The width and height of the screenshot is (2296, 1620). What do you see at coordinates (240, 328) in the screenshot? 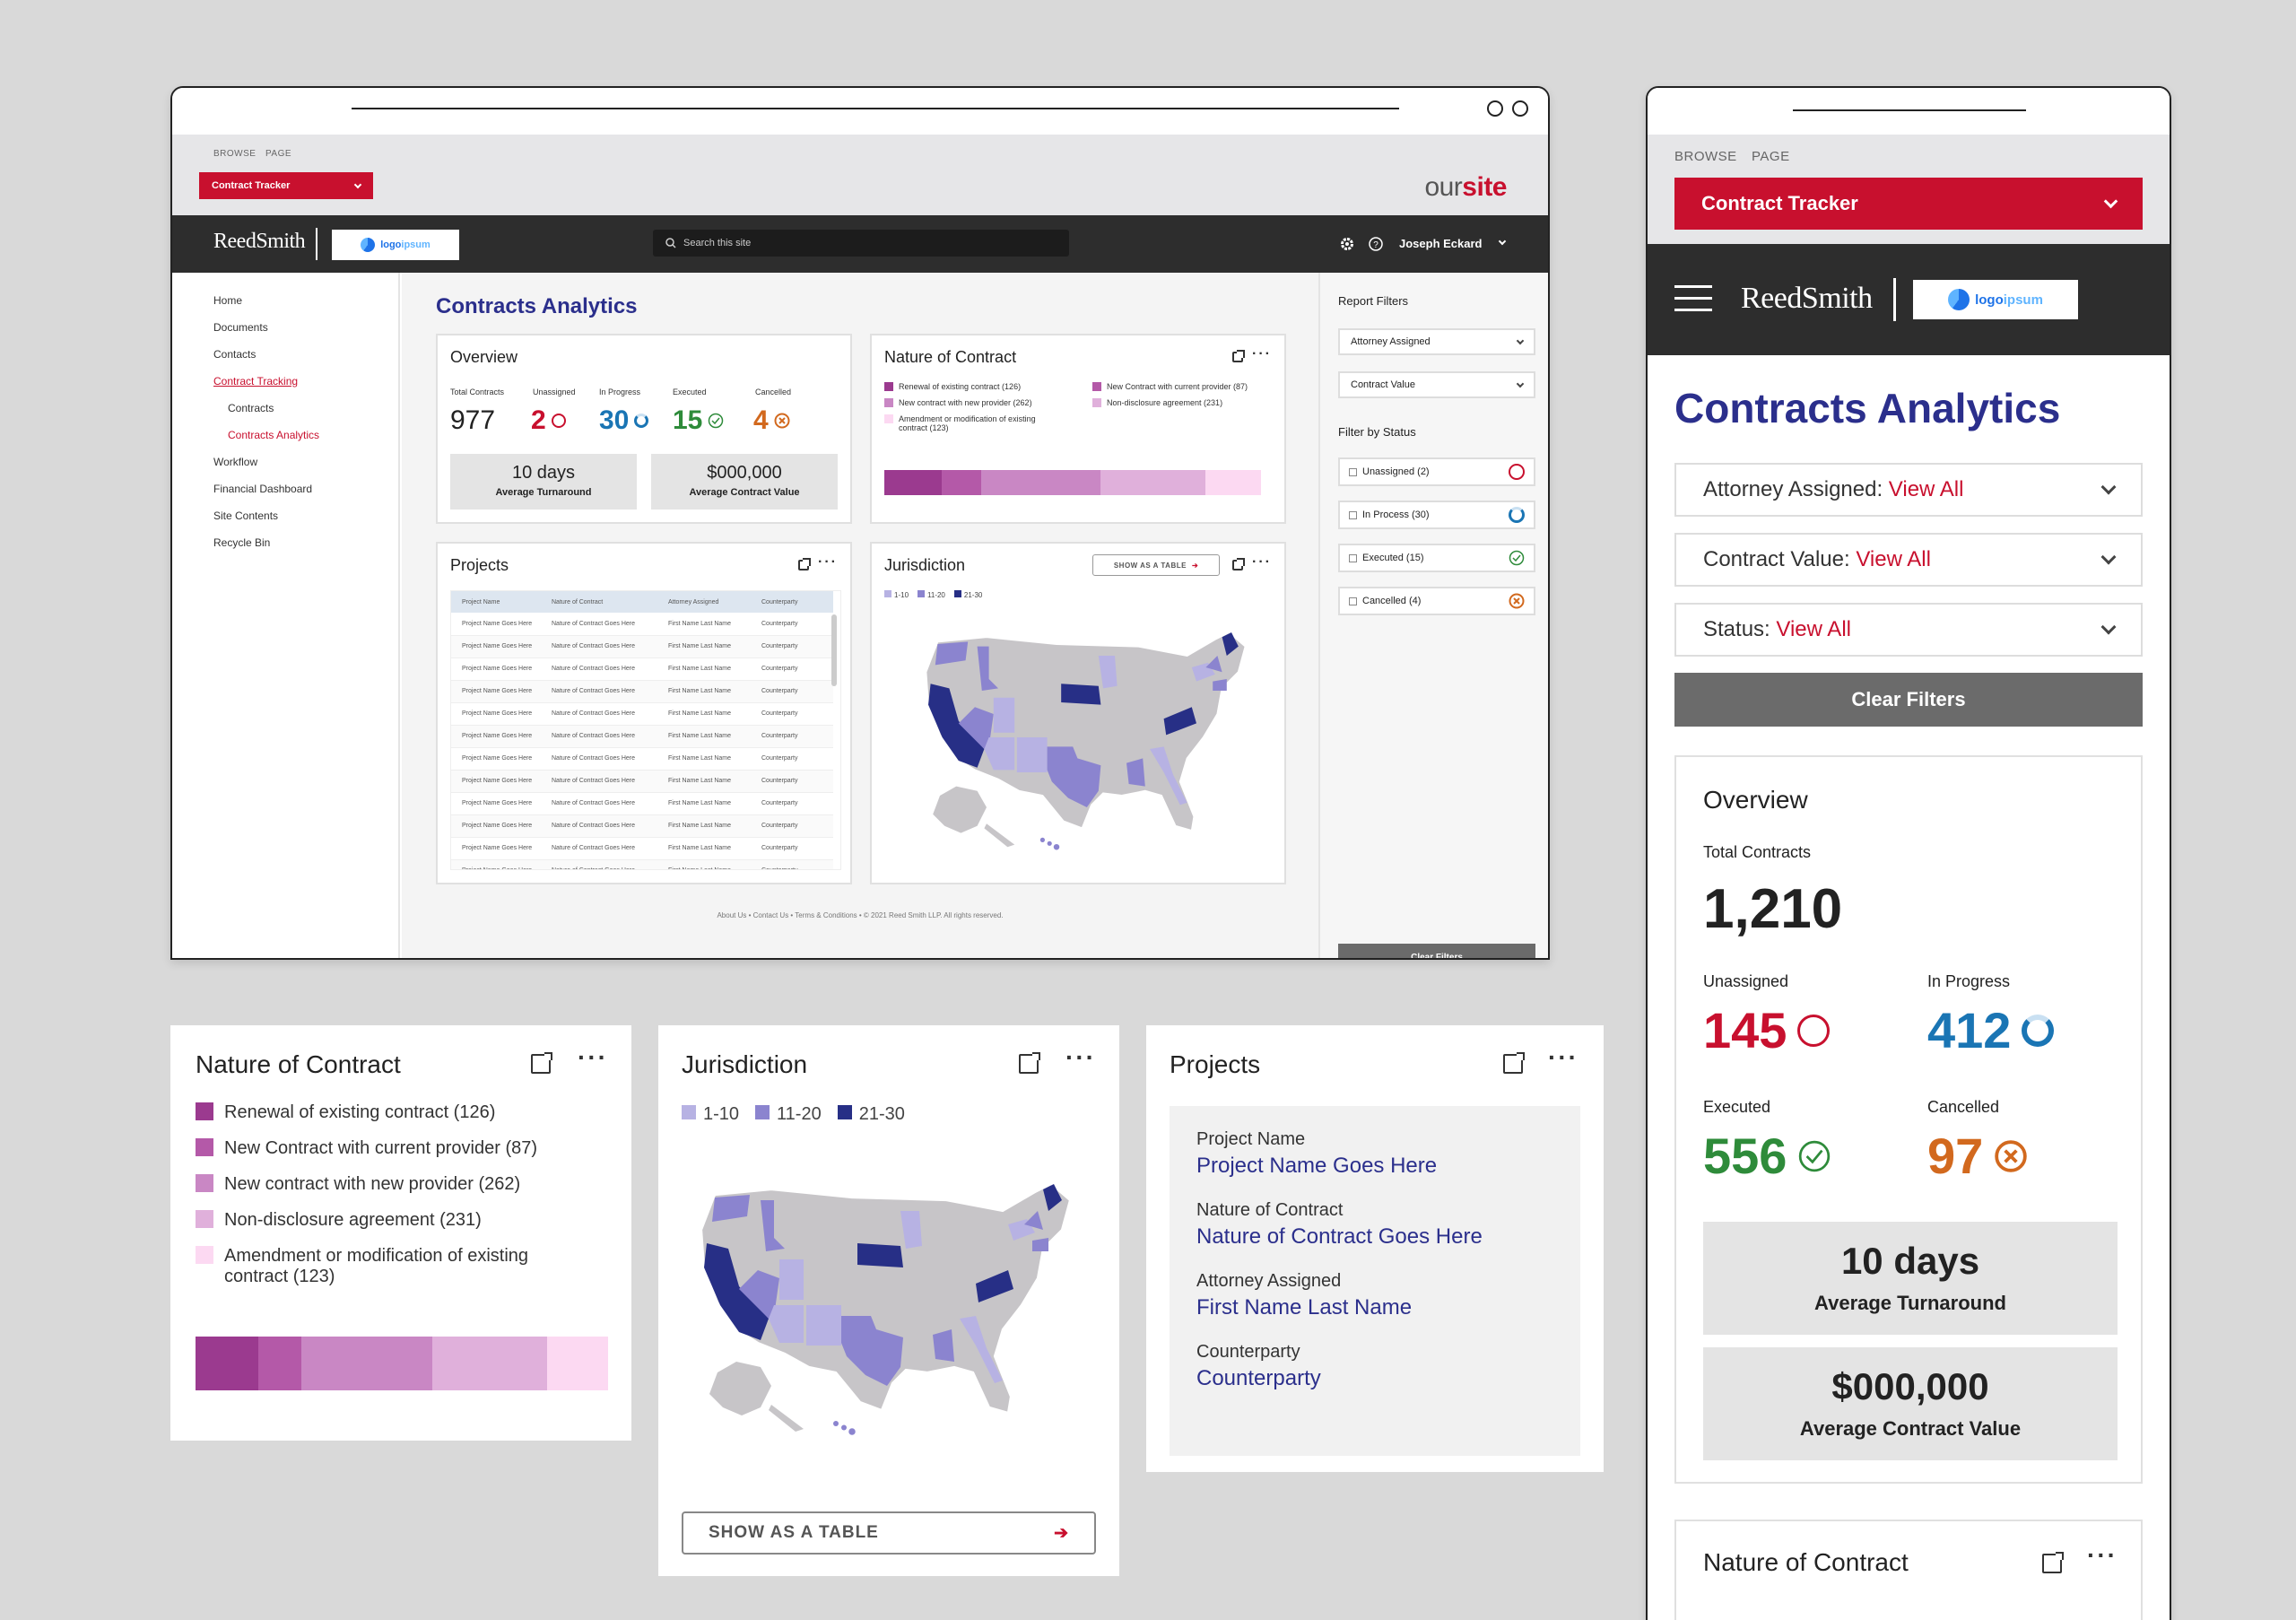
I see `sidebar-item-documents: Documents` at bounding box center [240, 328].